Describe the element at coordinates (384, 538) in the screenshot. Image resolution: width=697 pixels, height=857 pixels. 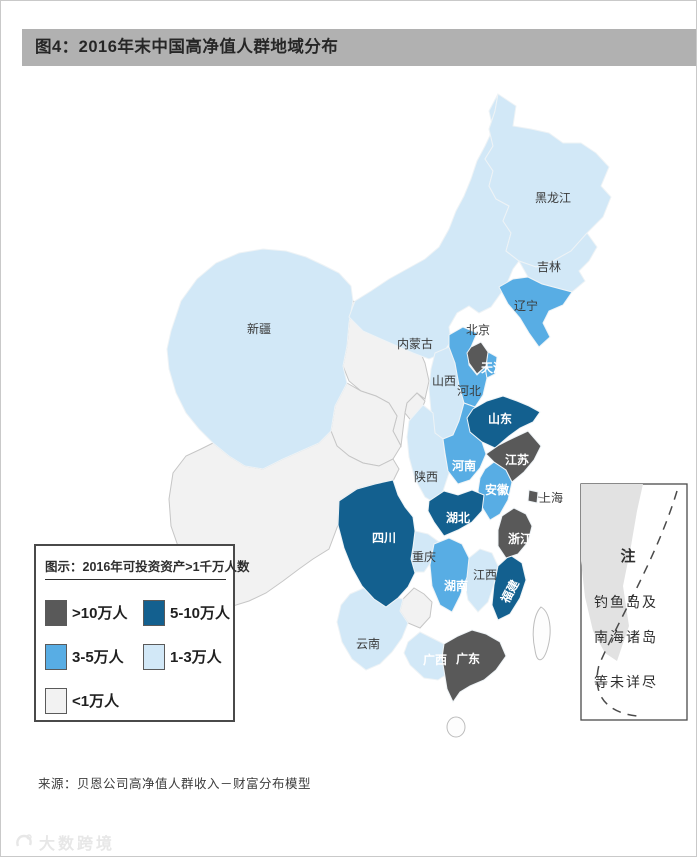
I see `province-label-sichuan: 四川` at that location.